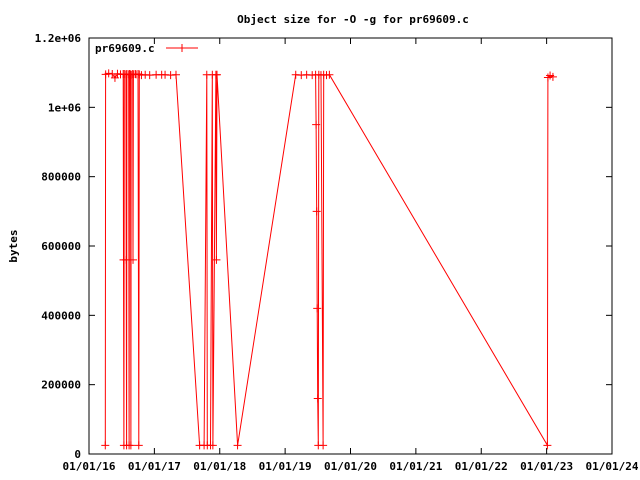  What do you see at coordinates (64, 107) in the screenshot?
I see `y-tick-label: 1e+06` at bounding box center [64, 107].